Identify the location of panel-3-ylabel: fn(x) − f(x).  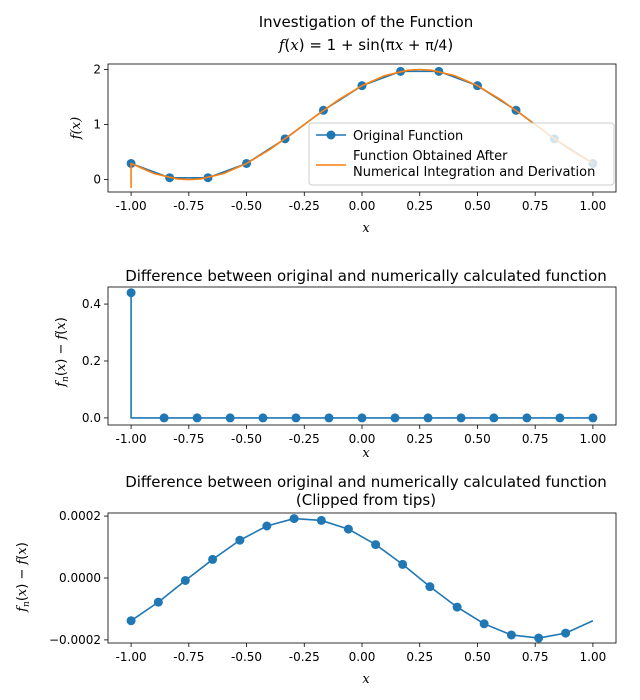
(23, 577).